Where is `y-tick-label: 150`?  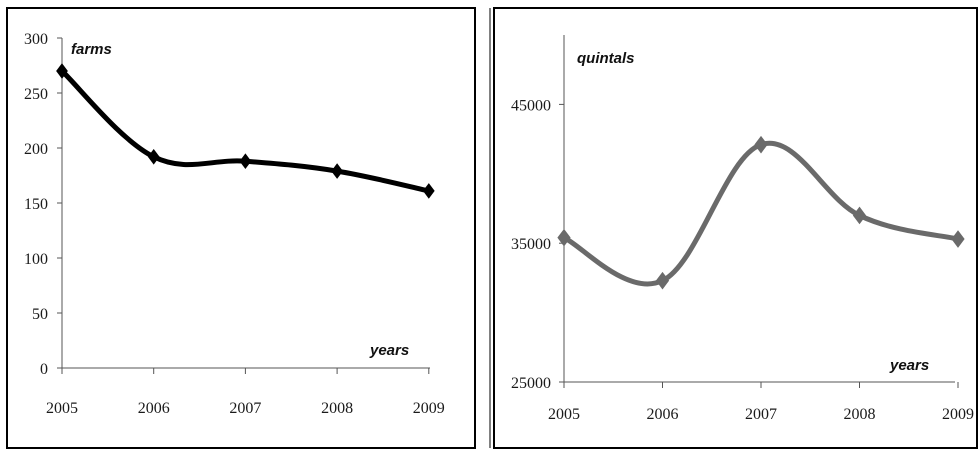 y-tick-label: 150 is located at coordinates (36, 204).